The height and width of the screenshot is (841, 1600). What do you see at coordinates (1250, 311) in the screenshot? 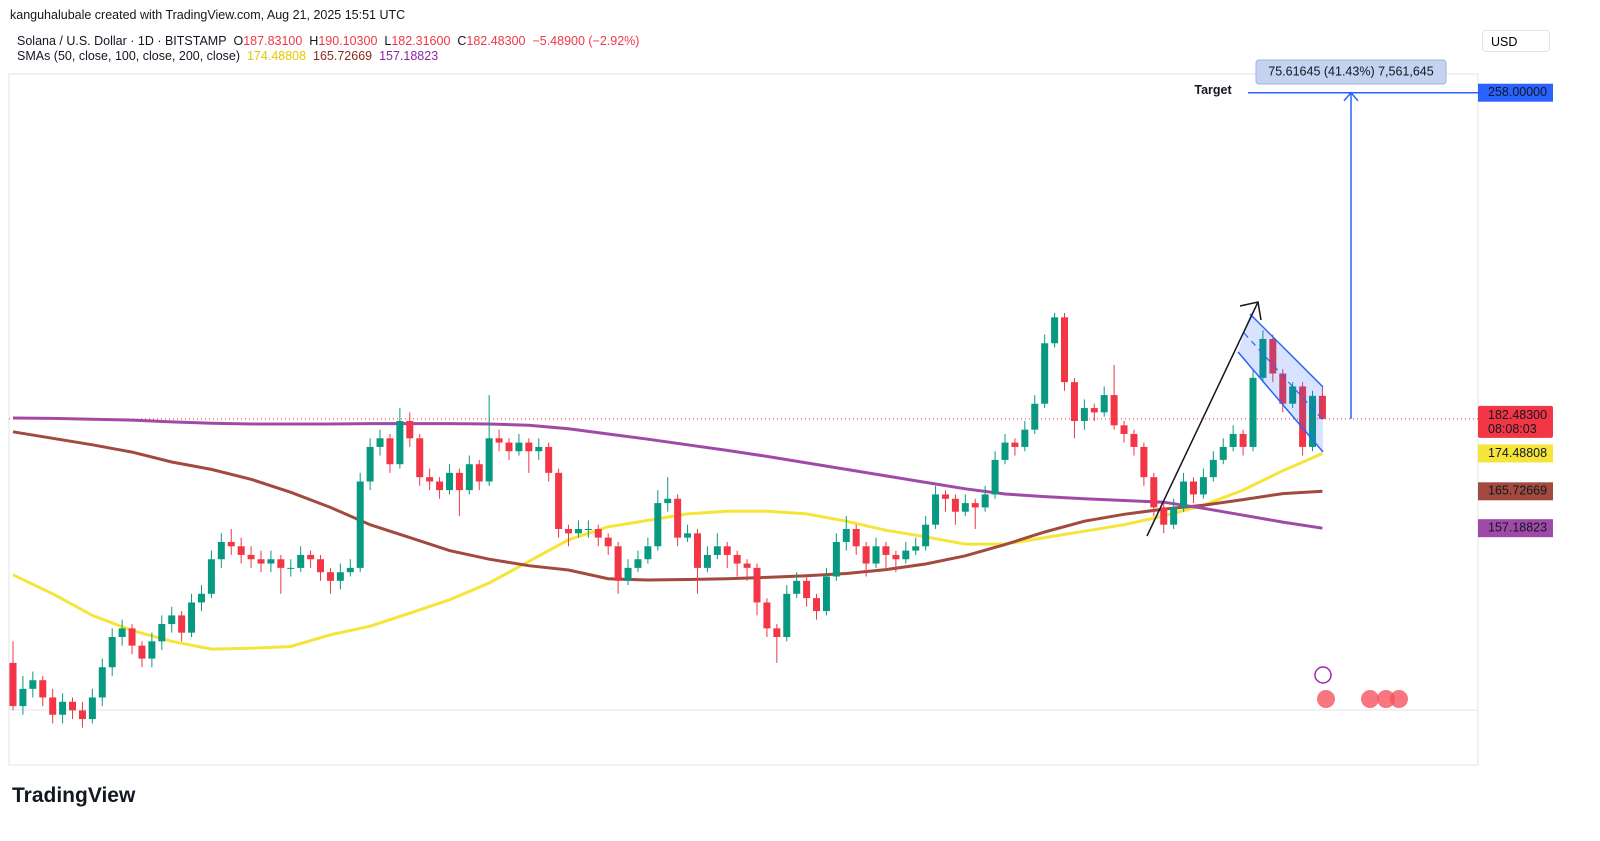
I see `pole-arrow-head` at bounding box center [1250, 311].